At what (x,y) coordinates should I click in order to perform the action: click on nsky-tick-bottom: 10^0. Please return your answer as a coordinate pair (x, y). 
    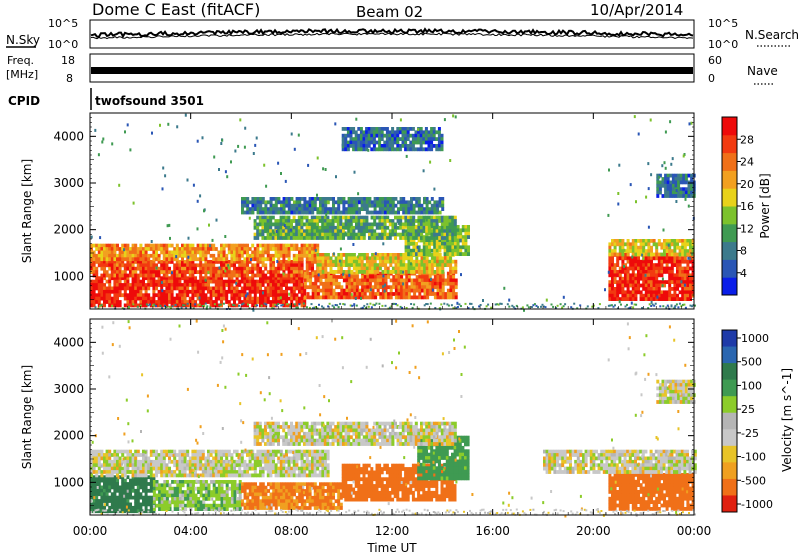
    Looking at the image, I should click on (63, 44).